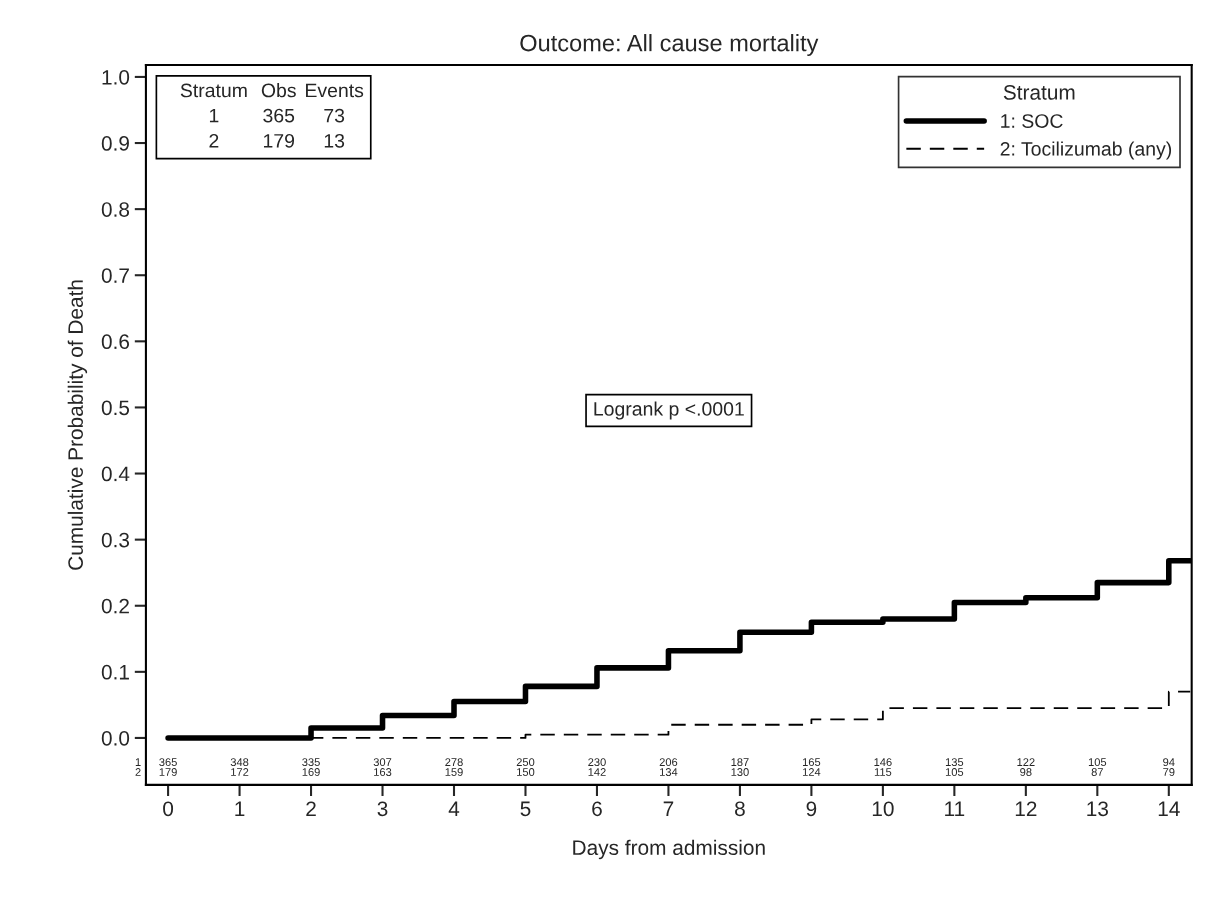 Image resolution: width=1216 pixels, height=897 pixels. Describe the element at coordinates (668, 808) in the screenshot. I see `x-tick-label: 7` at that location.